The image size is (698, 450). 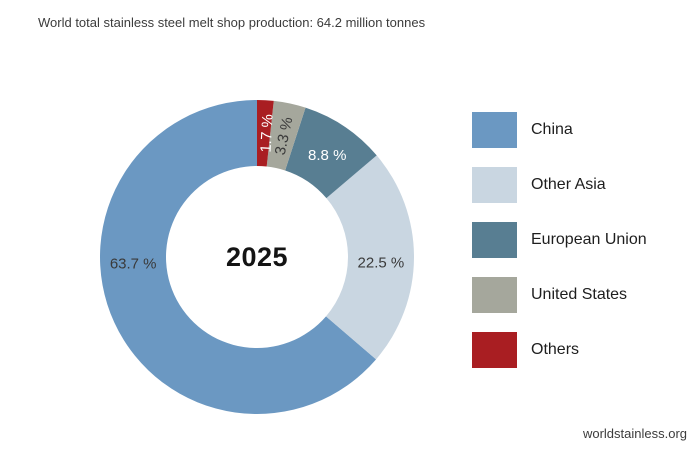 I want to click on slice-label-other-asia: 22.5 %, so click(x=381, y=263).